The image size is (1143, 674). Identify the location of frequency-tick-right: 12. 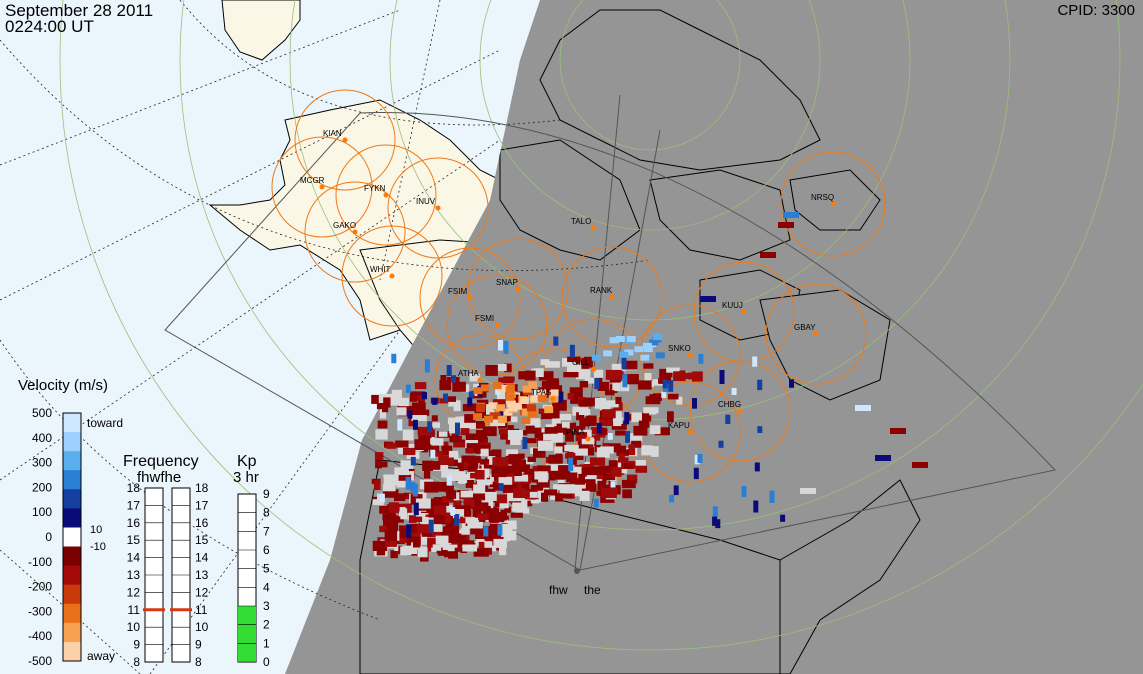
(202, 592).